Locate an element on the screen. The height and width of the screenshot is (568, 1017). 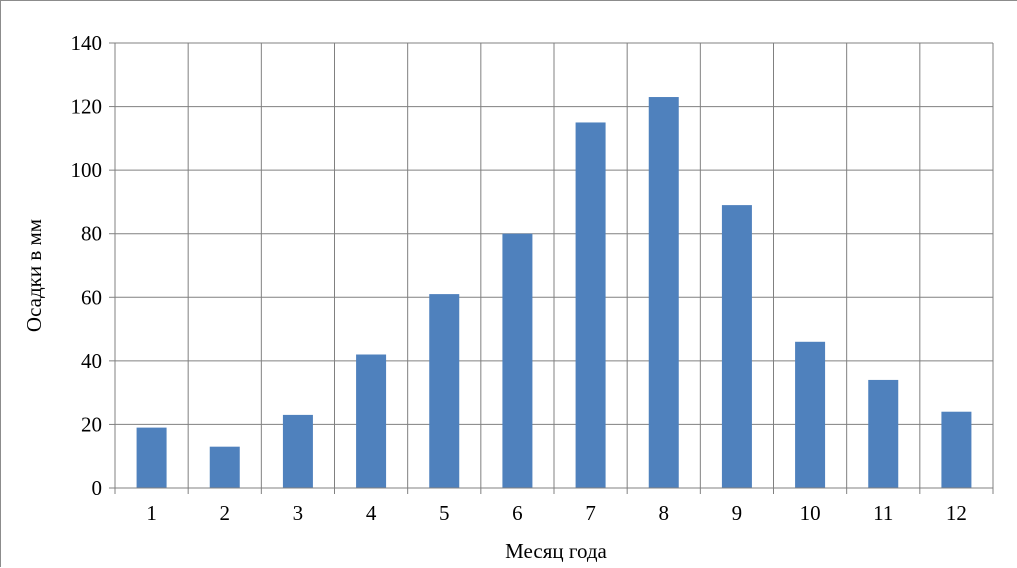
y-tick-label: 40 is located at coordinates (91, 361).